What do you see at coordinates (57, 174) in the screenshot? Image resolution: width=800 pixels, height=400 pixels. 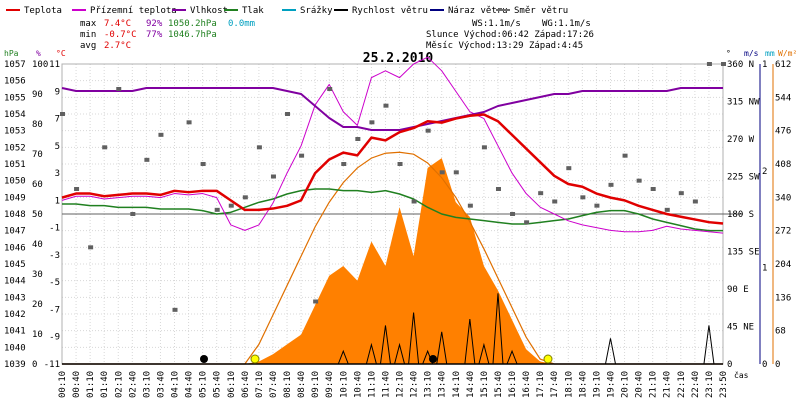 I see `temperature-tick: 3` at bounding box center [57, 174].